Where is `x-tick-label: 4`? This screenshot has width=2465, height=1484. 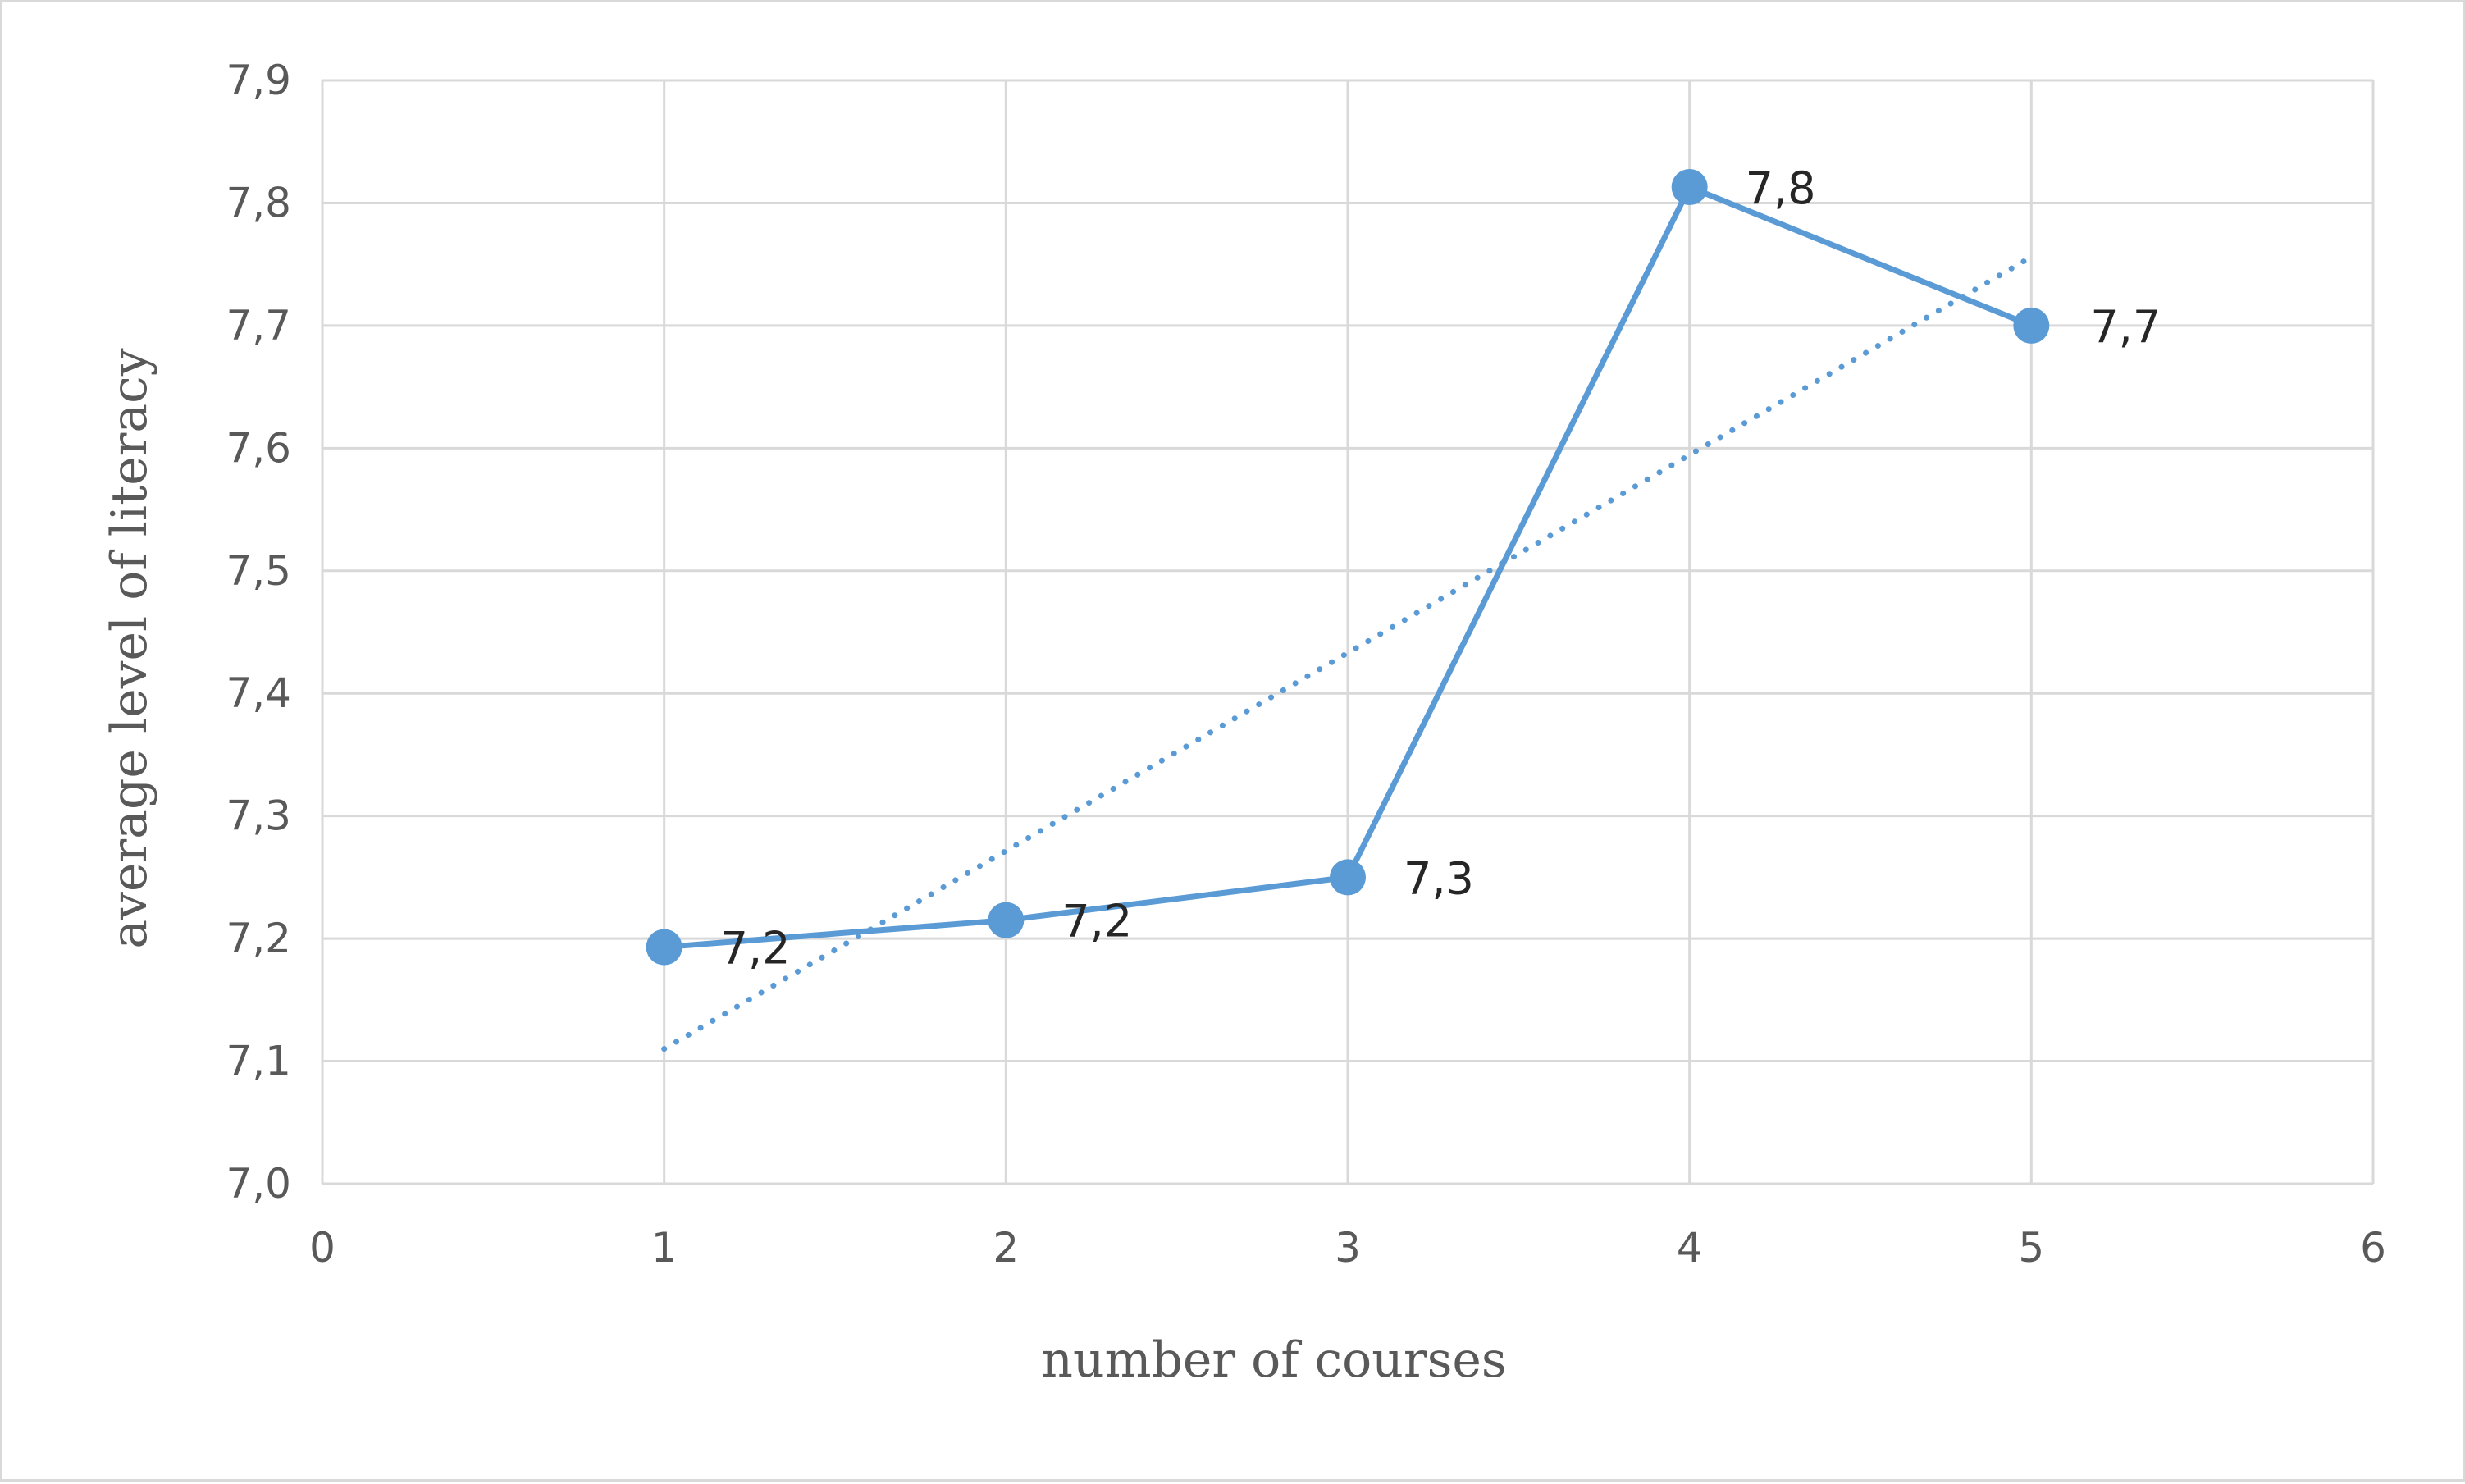
x-tick-label: 4 is located at coordinates (1690, 1248).